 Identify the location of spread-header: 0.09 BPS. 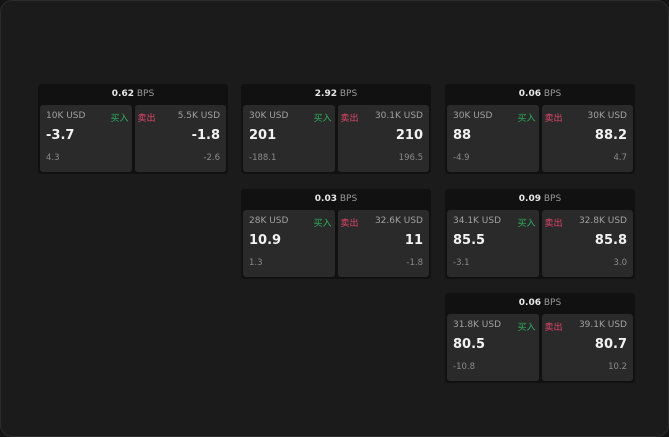
(540, 199).